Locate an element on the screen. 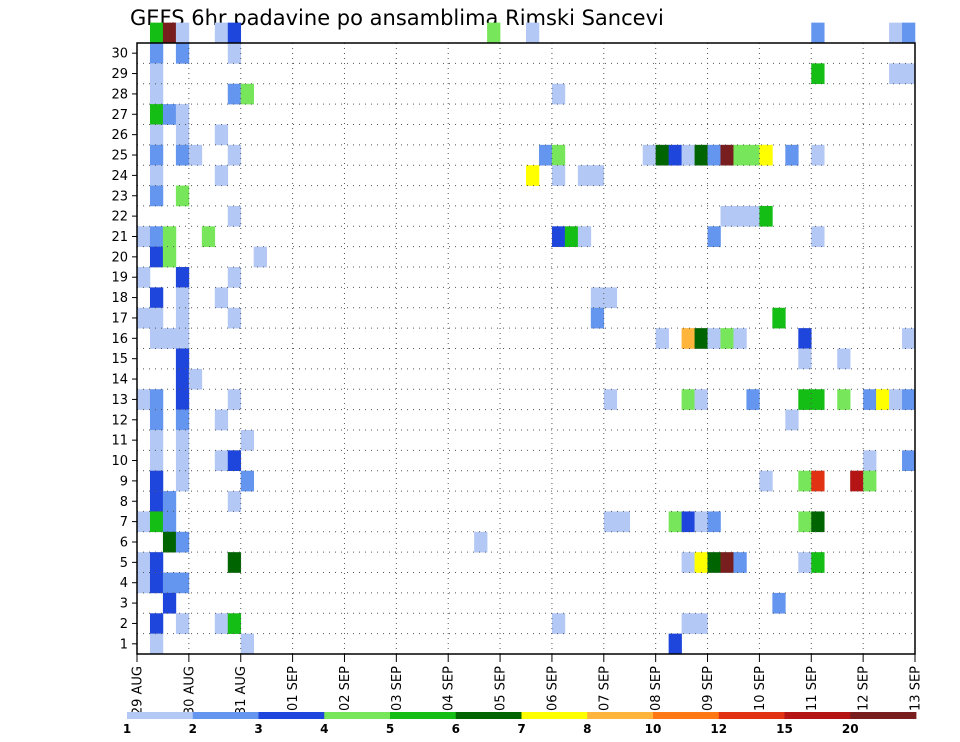 This screenshot has height=742, width=960. x-tick-label: 01 SEP is located at coordinates (293, 688).